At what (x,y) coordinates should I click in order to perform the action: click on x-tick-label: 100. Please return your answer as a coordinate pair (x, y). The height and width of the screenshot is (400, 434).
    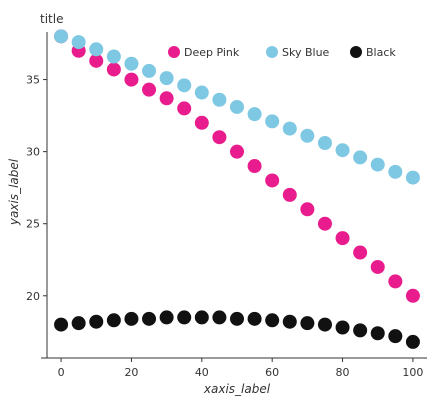
    Looking at the image, I should click on (412, 372).